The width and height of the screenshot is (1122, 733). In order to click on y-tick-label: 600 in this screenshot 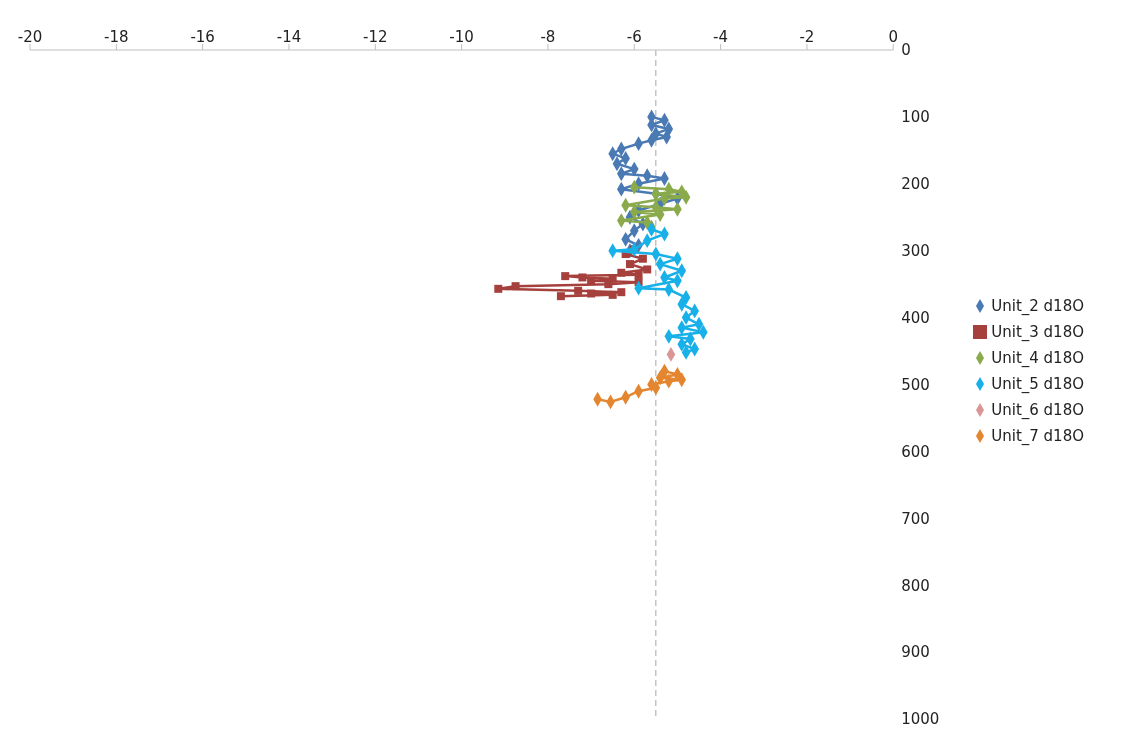, I will do `click(915, 451)`.